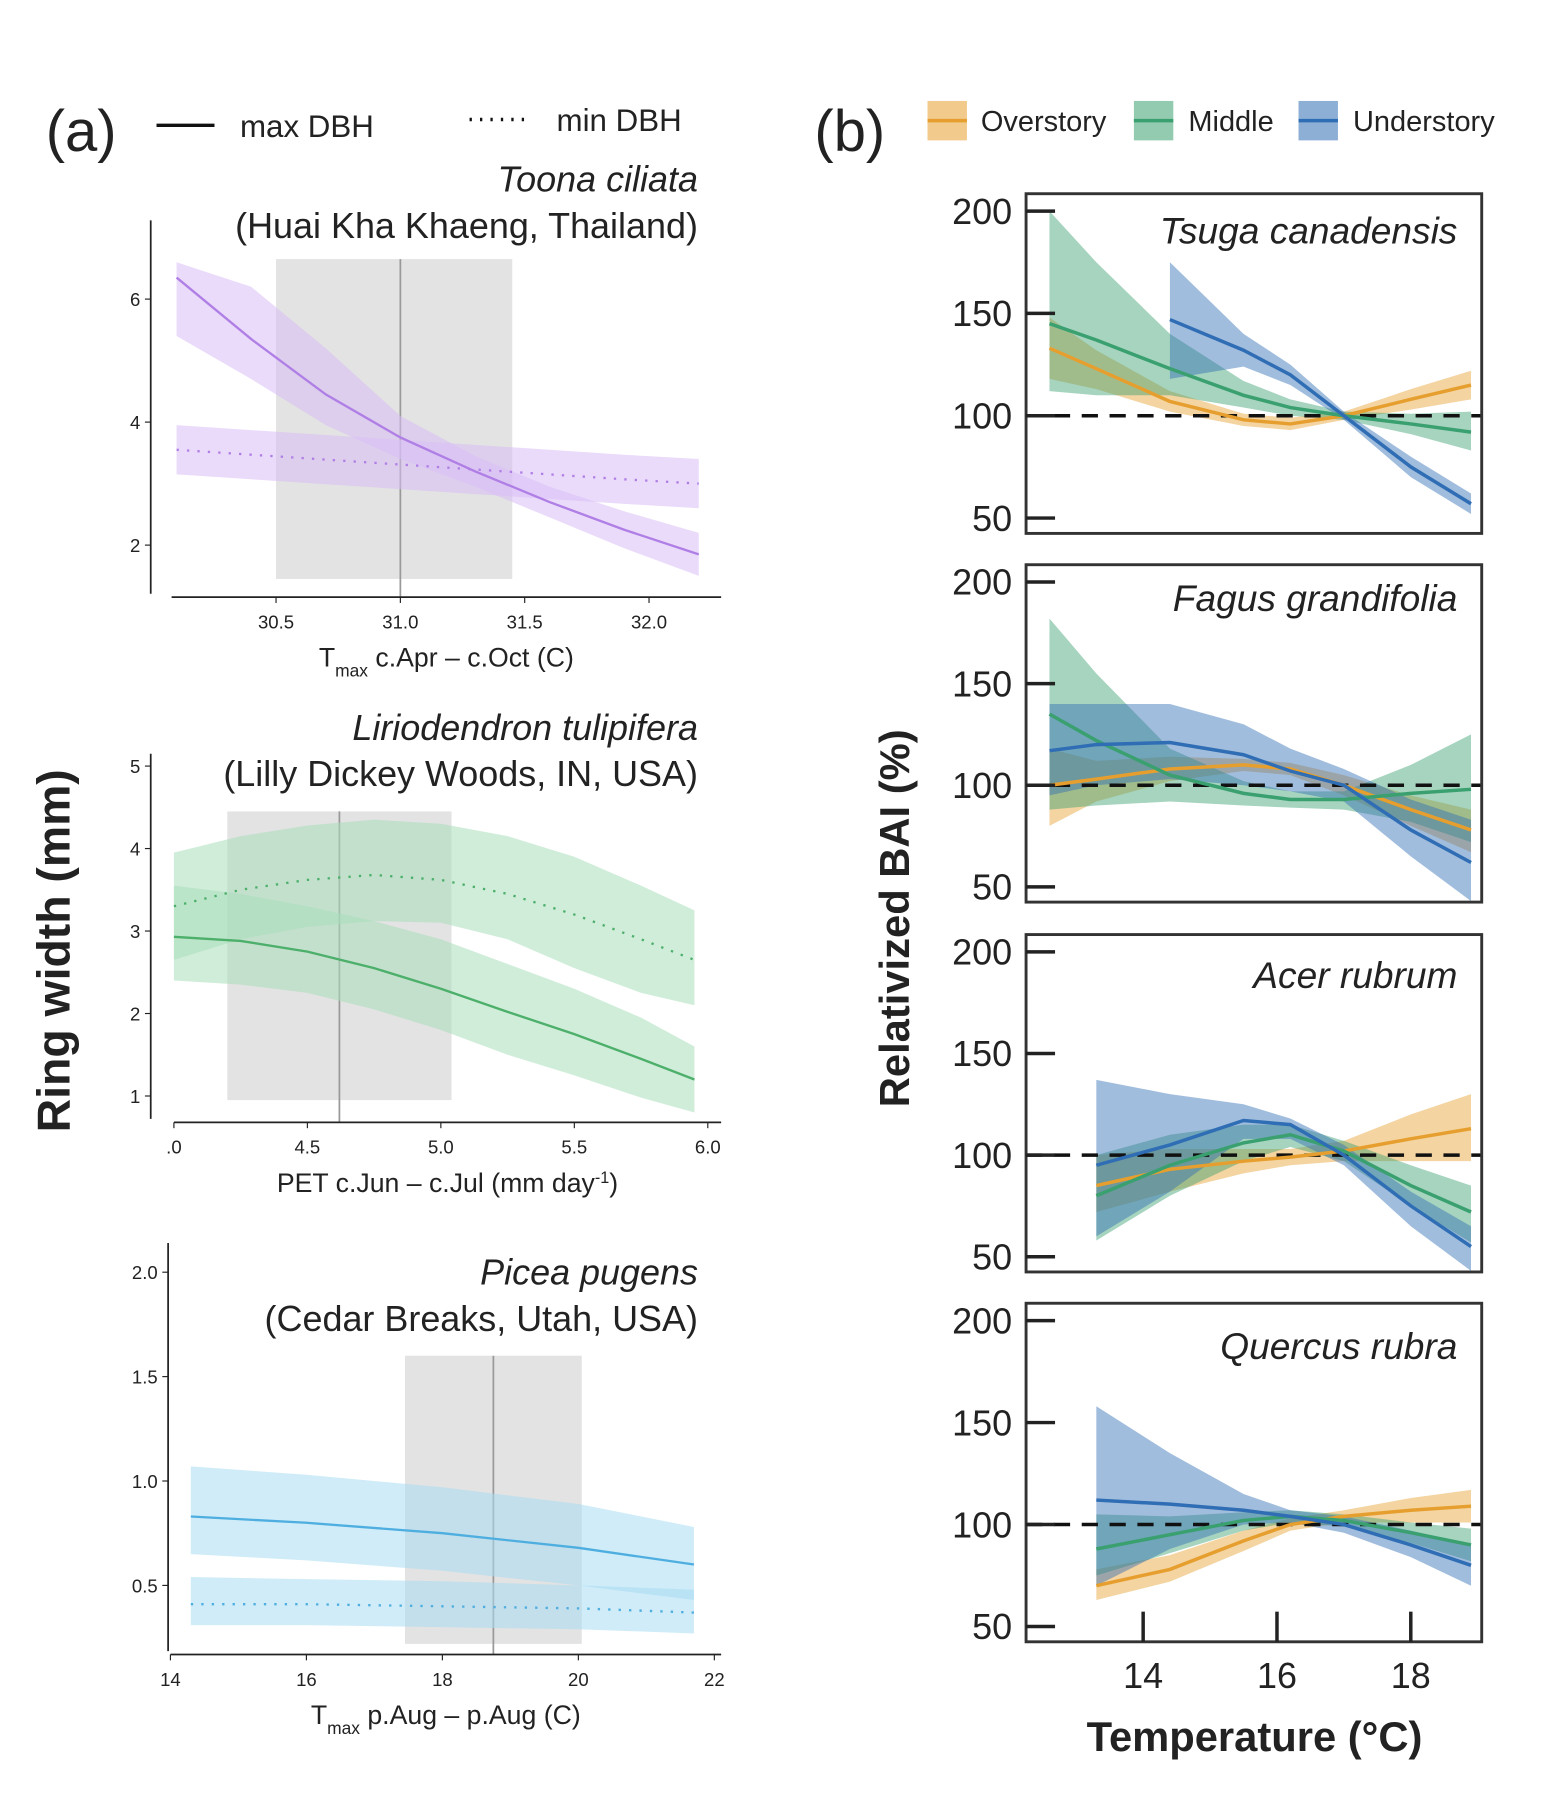 This screenshot has width=1542, height=1810. What do you see at coordinates (602, 1178) in the screenshot?
I see `x-axis-title-part: -1` at bounding box center [602, 1178].